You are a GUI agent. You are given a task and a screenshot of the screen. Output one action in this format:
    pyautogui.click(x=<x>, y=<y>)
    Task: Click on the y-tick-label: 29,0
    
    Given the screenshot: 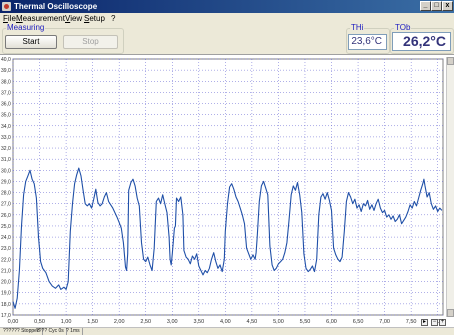 What is the action you would take?
    pyautogui.click(x=6, y=182)
    